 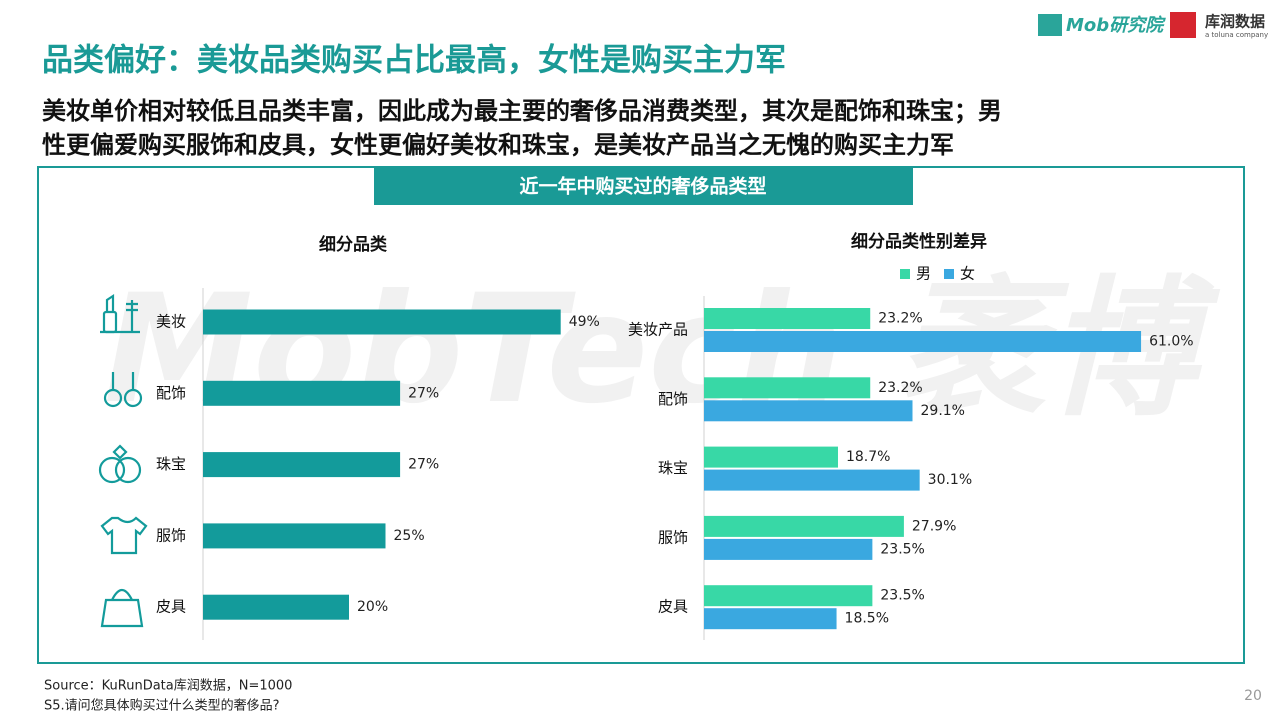 I want to click on mob-logo: Mob研究院, so click(x=1116, y=25).